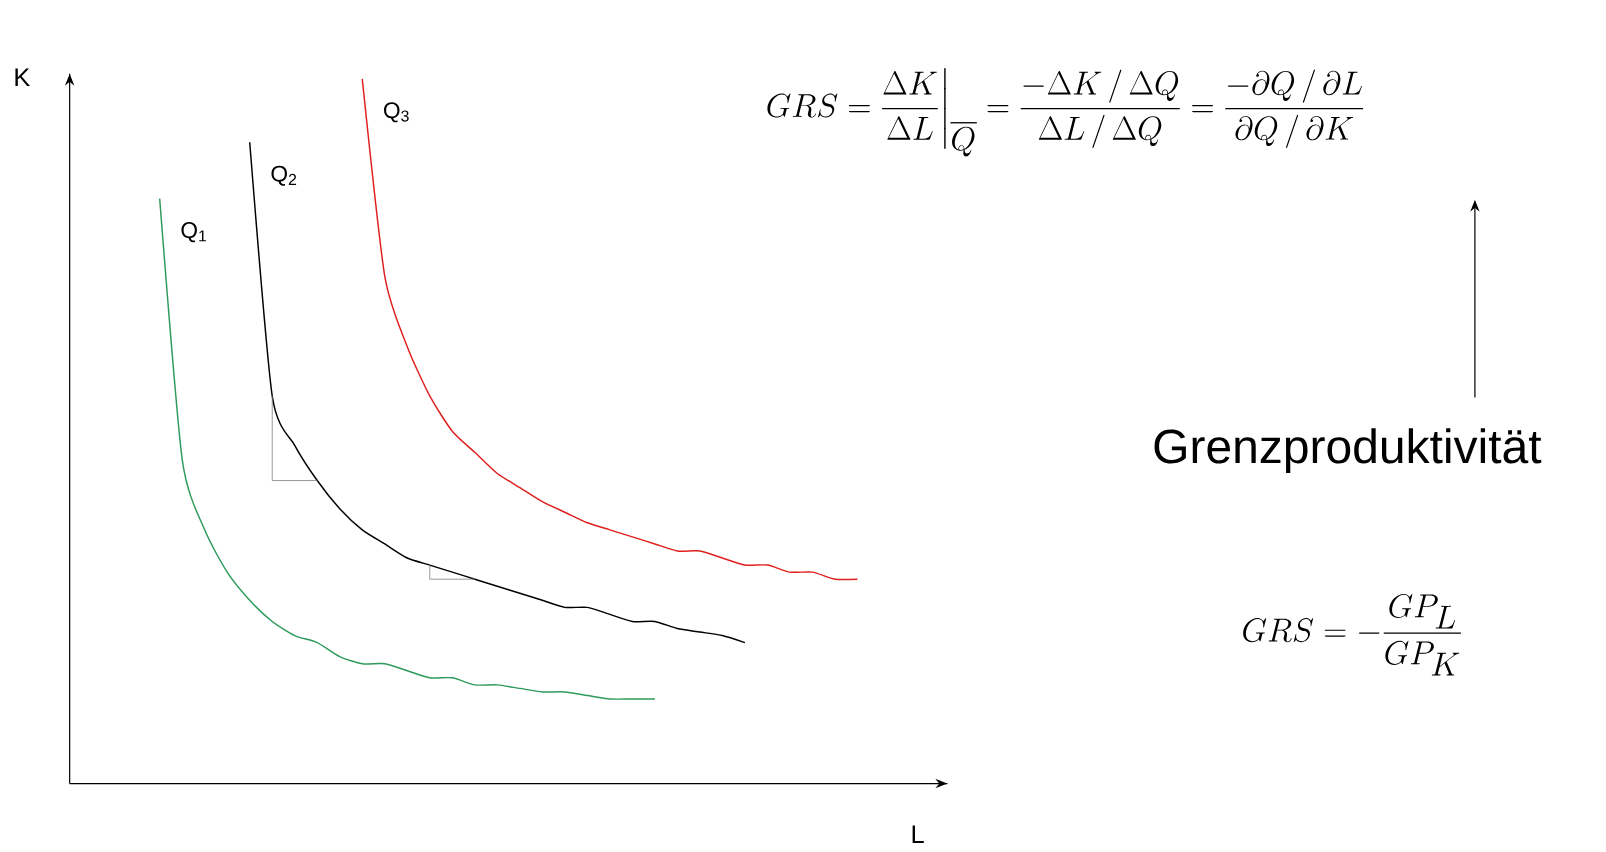 The height and width of the screenshot is (852, 1606). Describe the element at coordinates (1065, 112) in the screenshot. I see `annotation: $GRS = \frac{\Delta K}{\Delta L}\bigg|_{\overline{Q}} = \frac{-\Delta K\,/\,\Delta Q}{\Delta L\,/\,\Delta Q} = \frac{-\partial Q\,/\,\partial L}{\partial Q\,/\,\partial K}$` at that location.